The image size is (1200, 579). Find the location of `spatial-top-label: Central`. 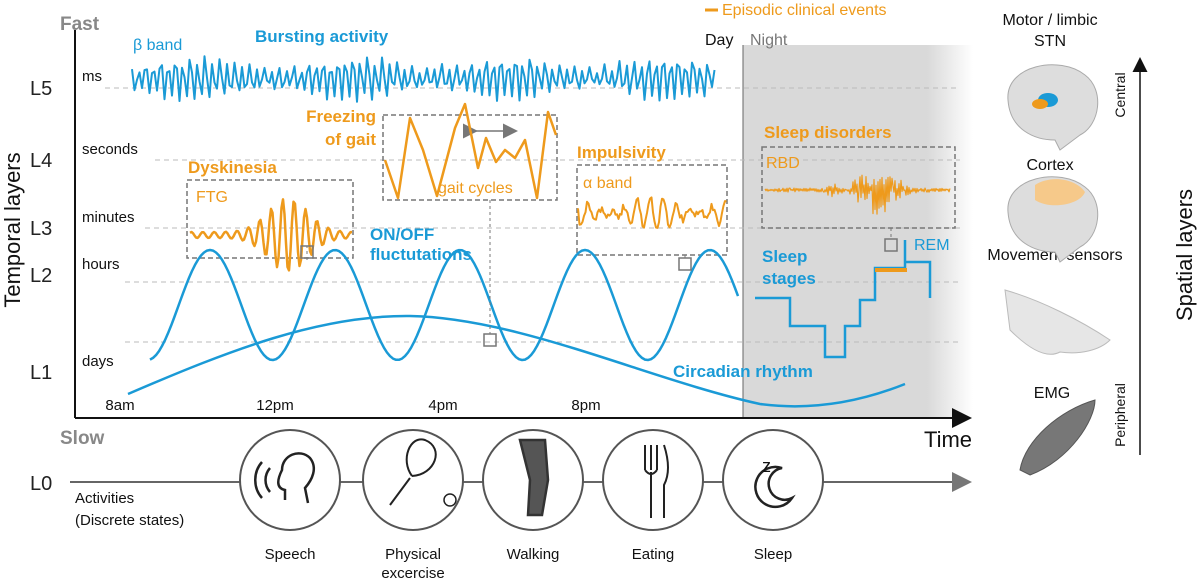

spatial-top-label: Central is located at coordinates (1120, 94).